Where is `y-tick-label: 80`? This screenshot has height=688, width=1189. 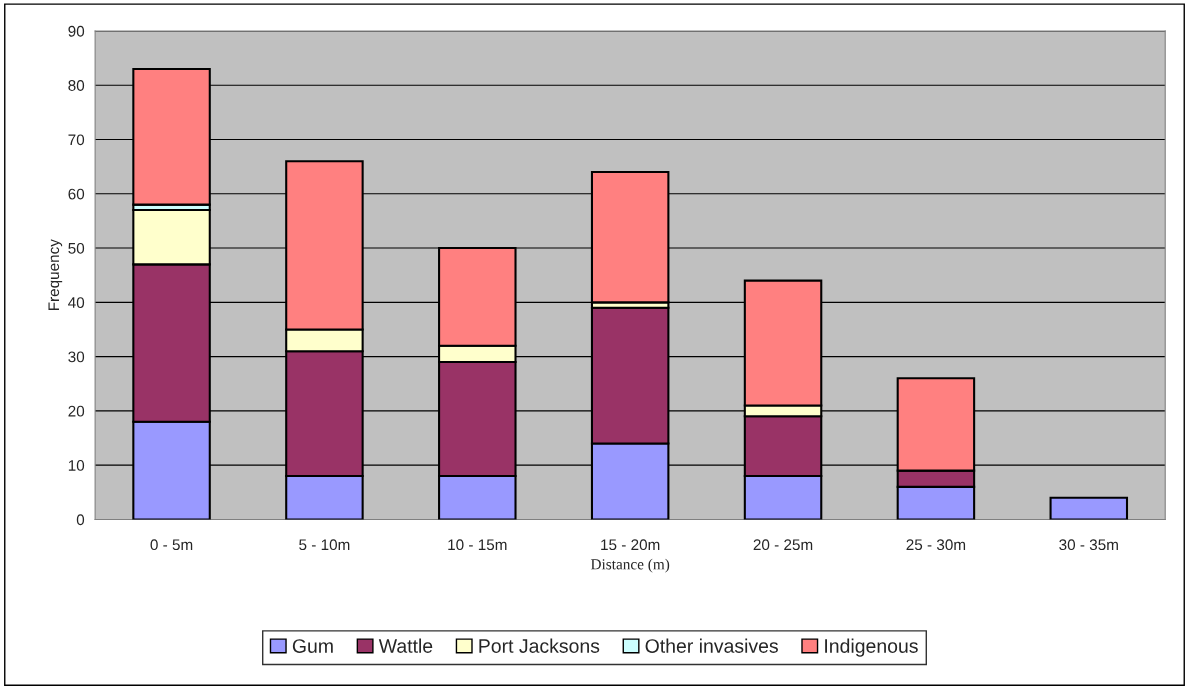 y-tick-label: 80 is located at coordinates (76, 85).